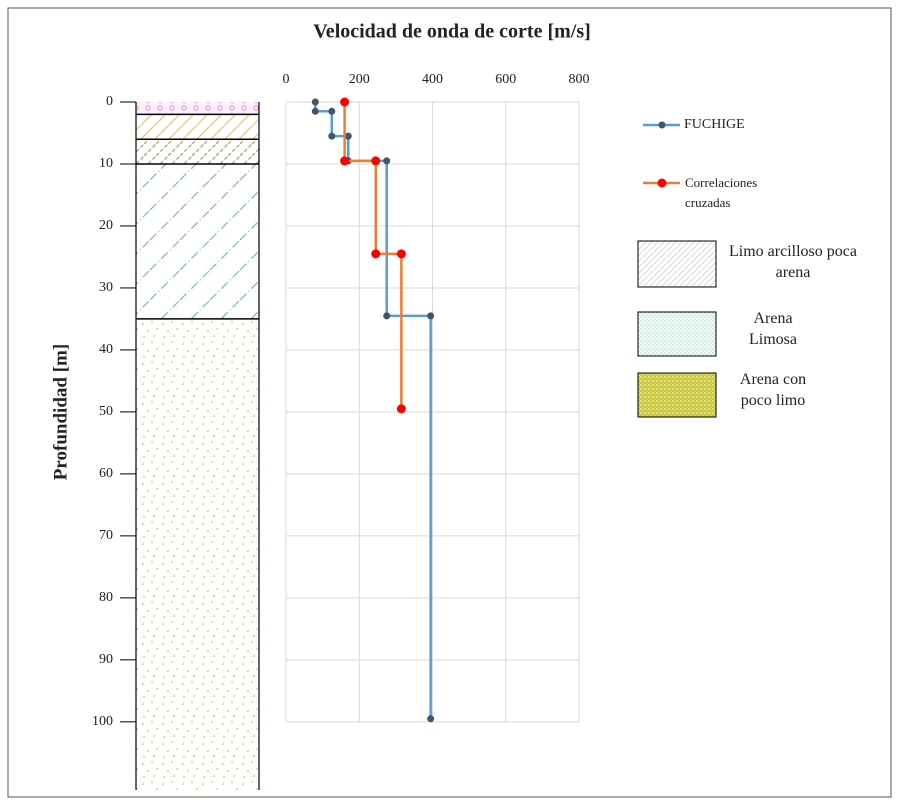 The width and height of the screenshot is (899, 805). Describe the element at coordinates (721, 192) in the screenshot. I see `legend-label: Correlaciones cruzadas` at that location.